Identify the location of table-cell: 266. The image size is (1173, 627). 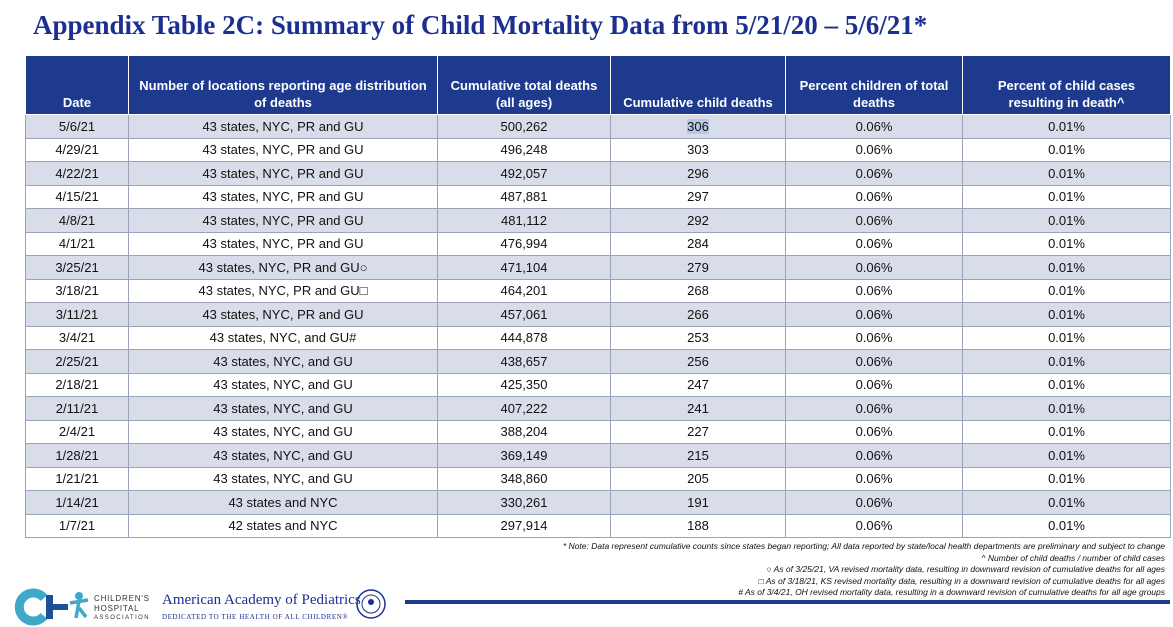
(698, 314).